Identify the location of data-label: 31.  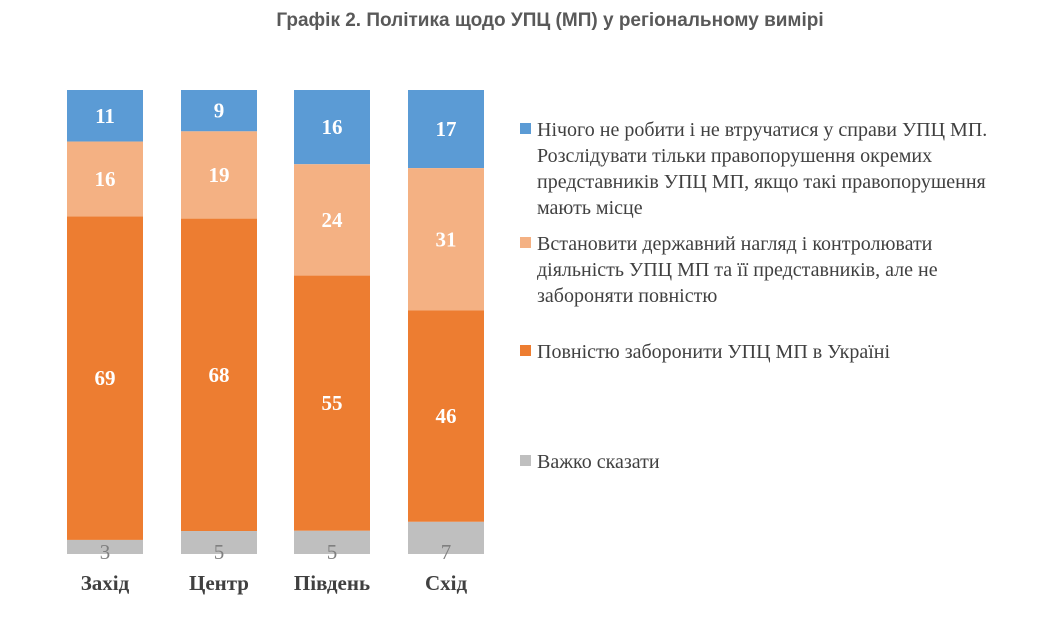
(446, 239).